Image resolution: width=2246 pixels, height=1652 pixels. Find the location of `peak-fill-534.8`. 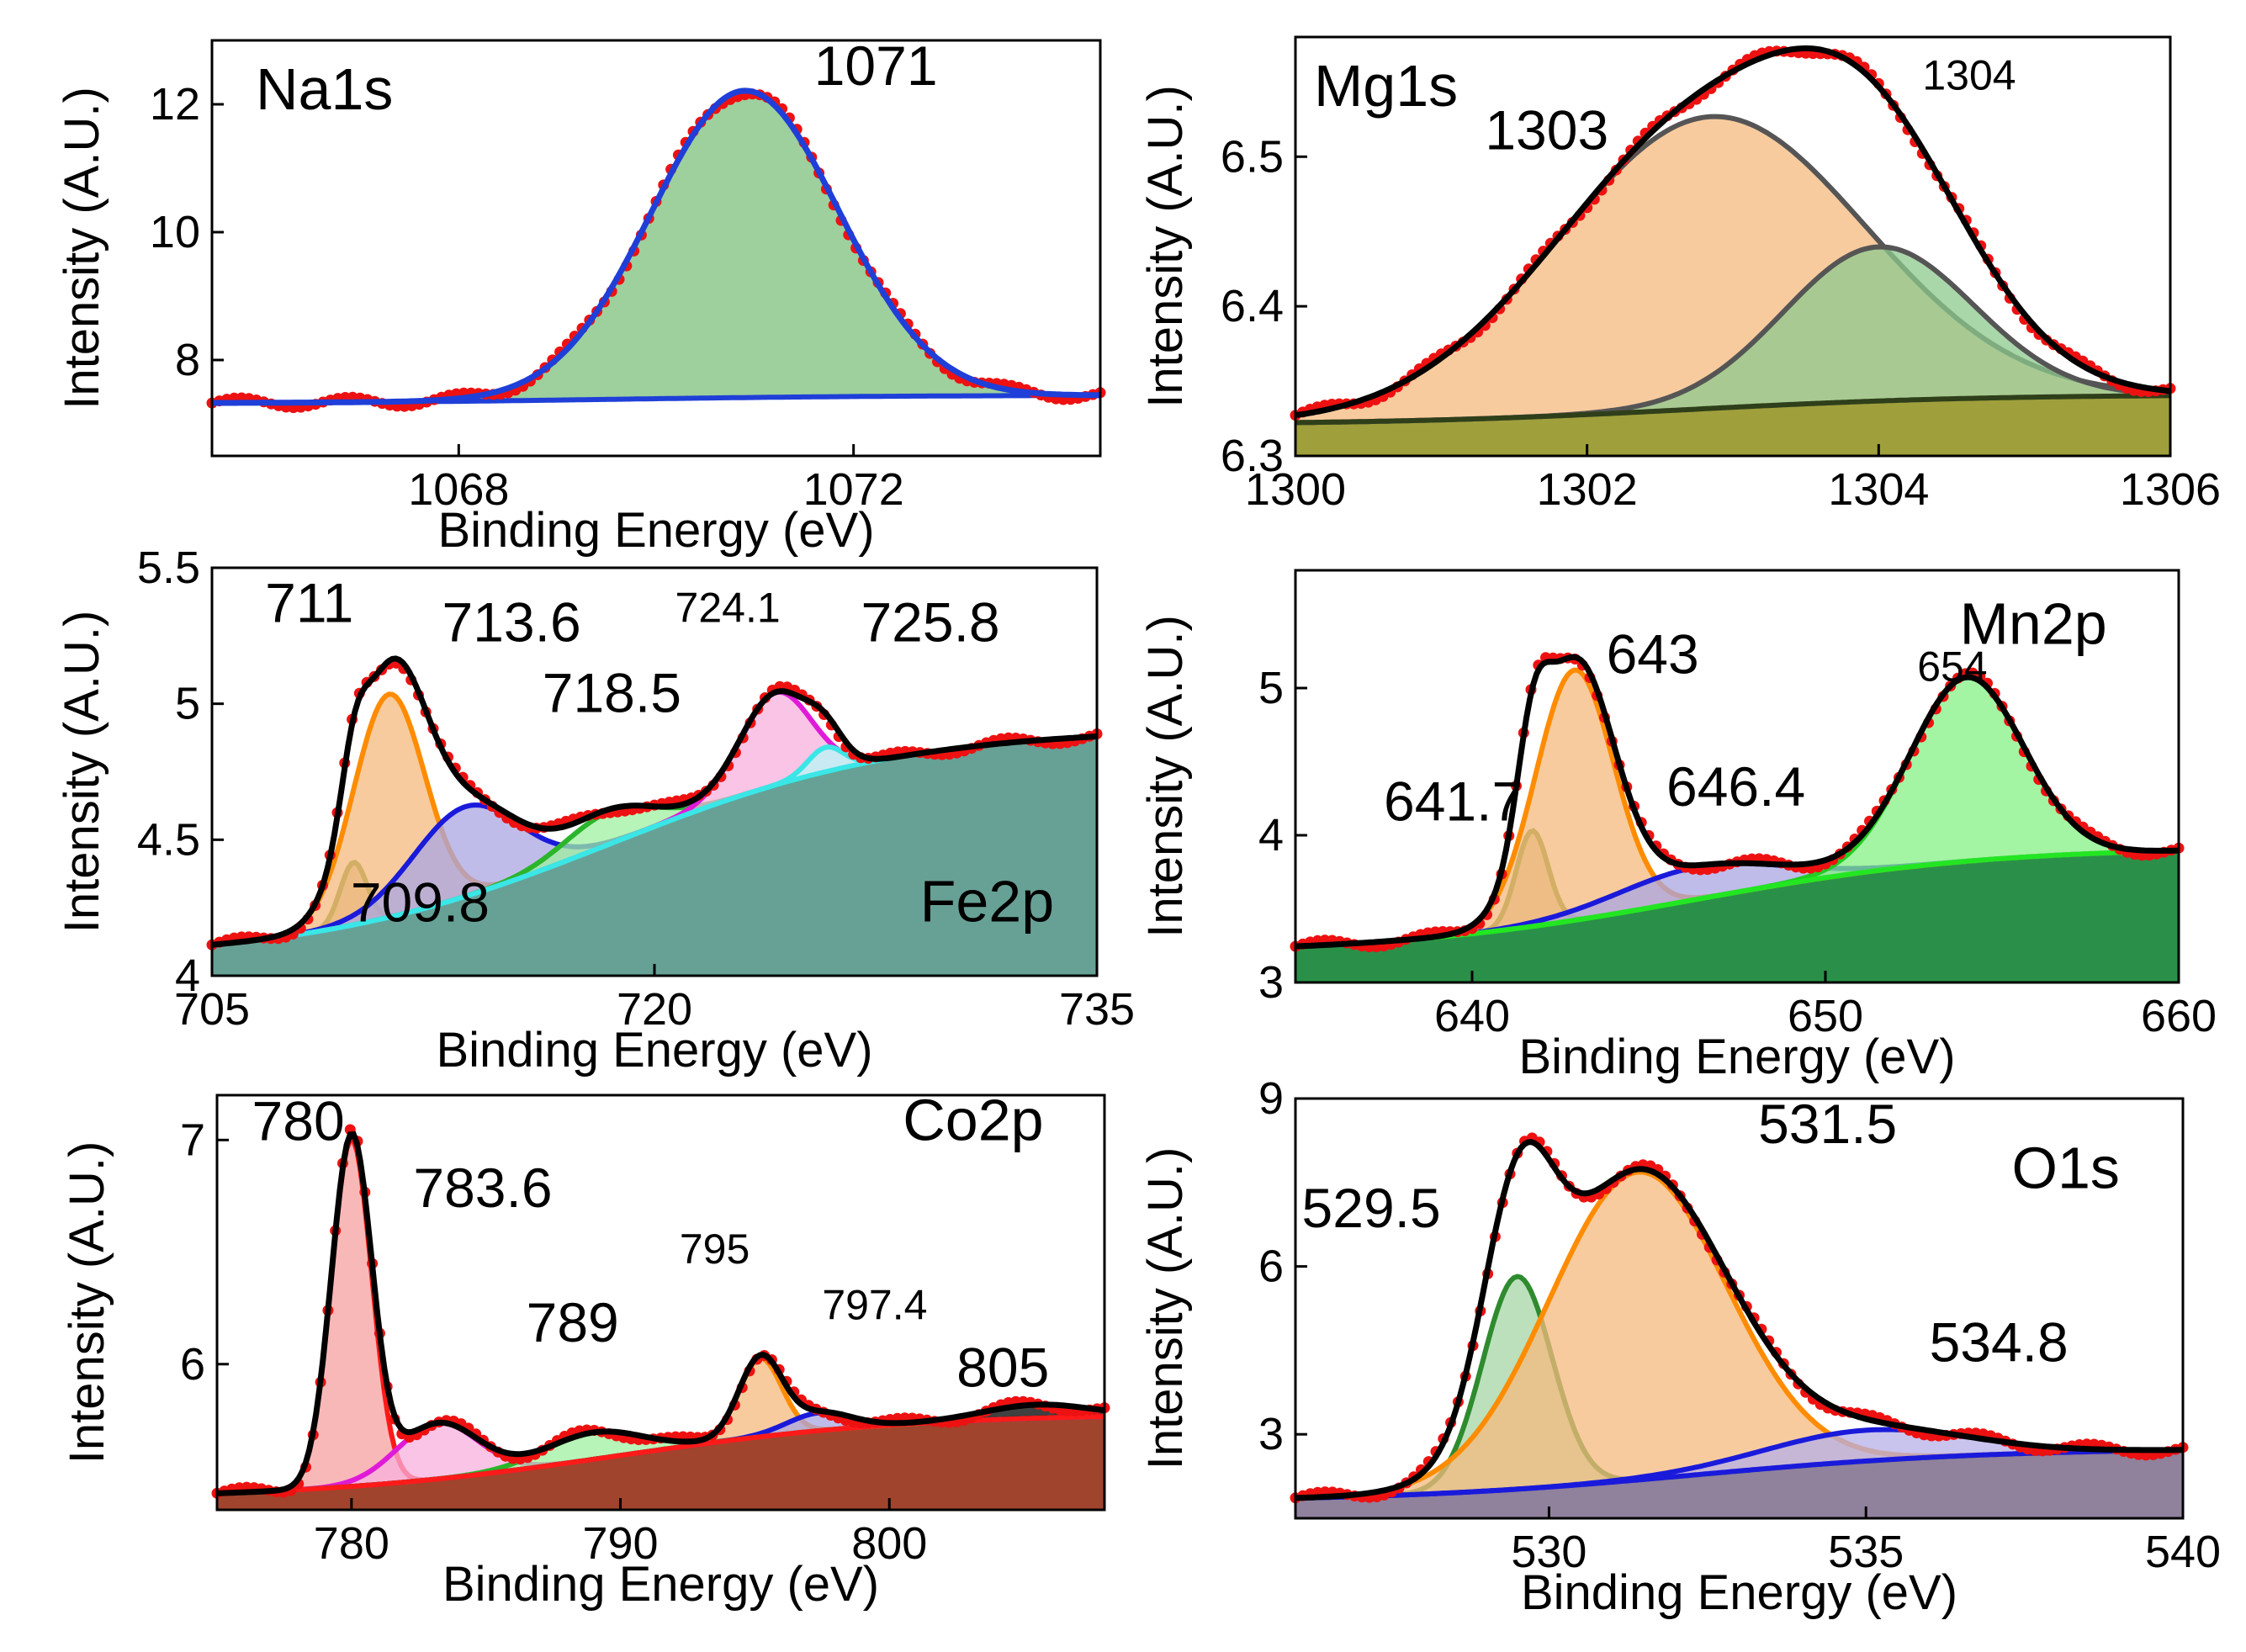

peak-fill-534.8 is located at coordinates (1739, 1464).